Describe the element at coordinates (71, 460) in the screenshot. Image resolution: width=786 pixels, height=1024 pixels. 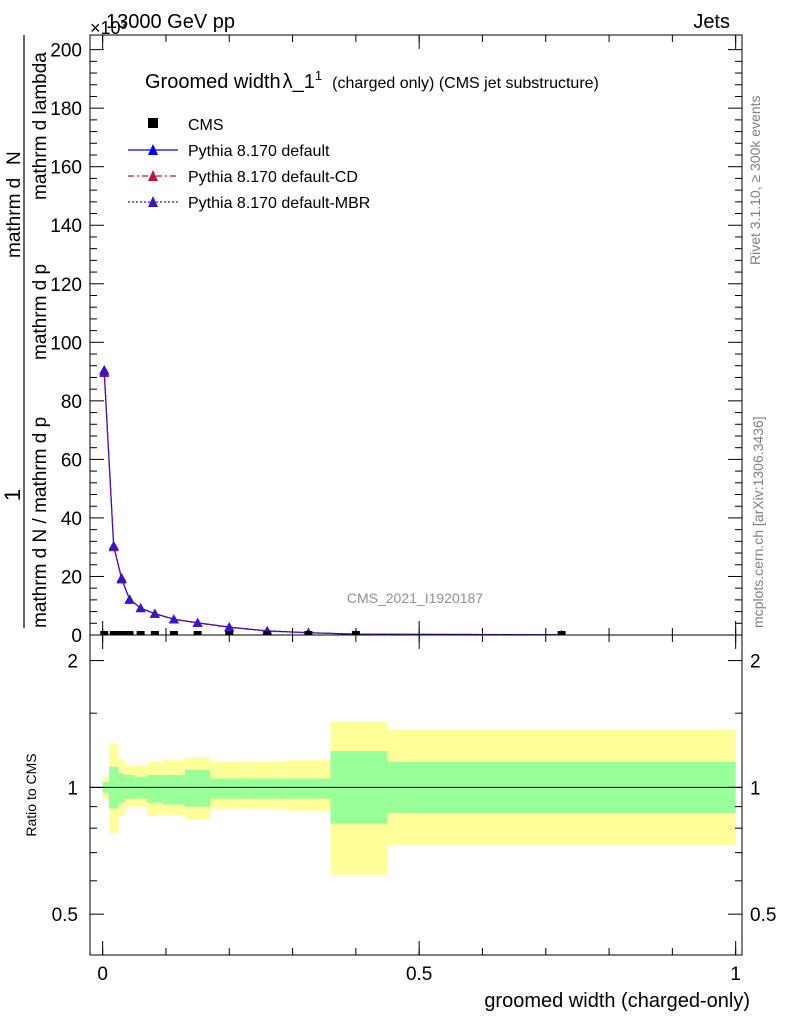
I see `main-ytick-label: 60` at that location.